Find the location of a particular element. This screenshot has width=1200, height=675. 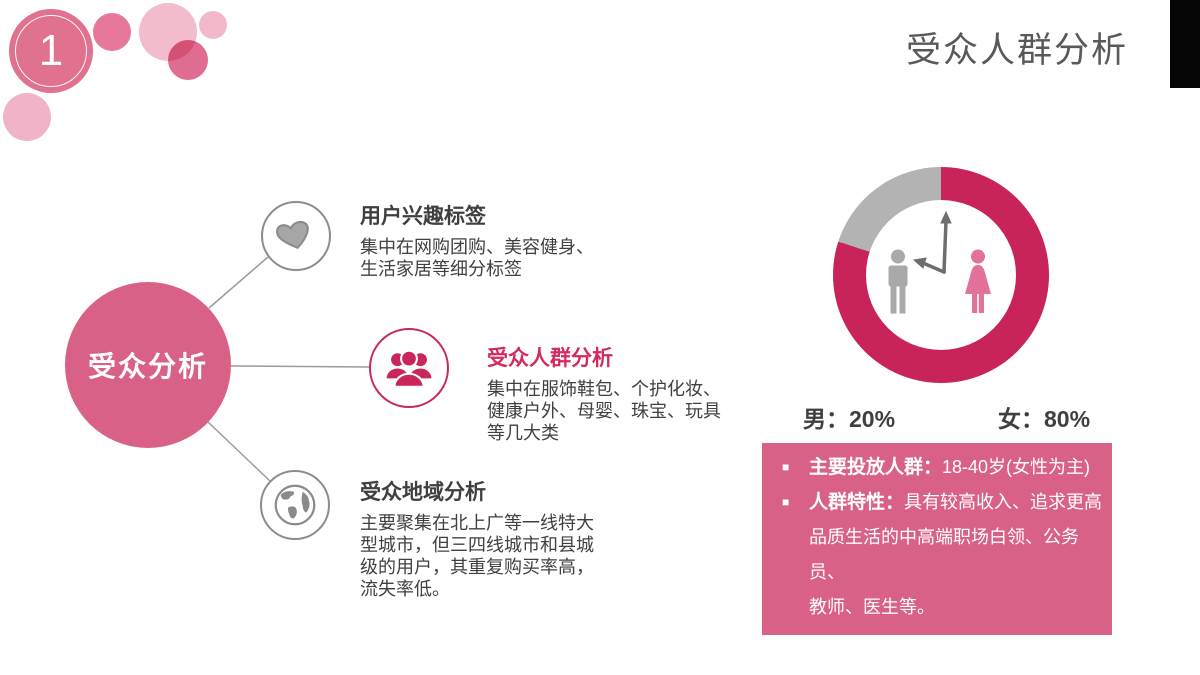

slide-number-badge: 1 is located at coordinates (51, 51).